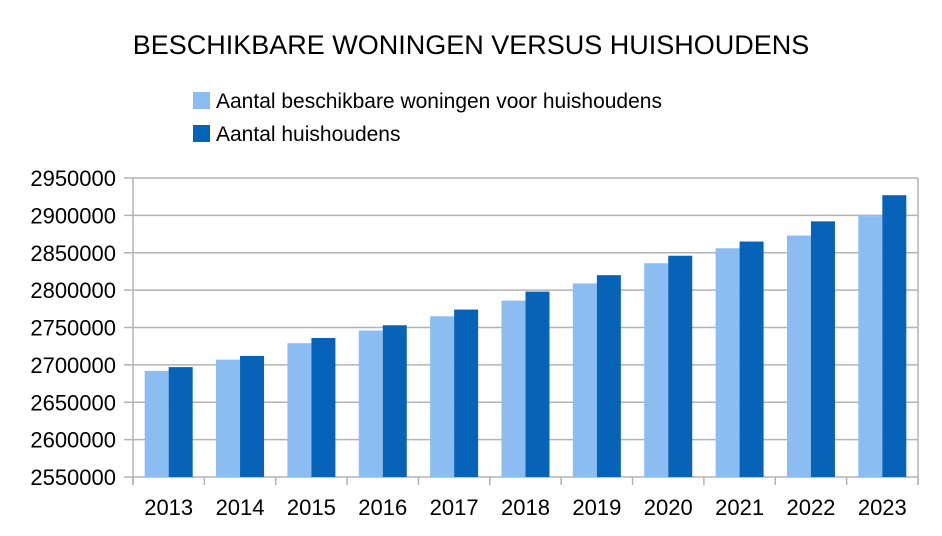 The width and height of the screenshot is (942, 536). I want to click on x-tick-label: 2018, so click(525, 507).